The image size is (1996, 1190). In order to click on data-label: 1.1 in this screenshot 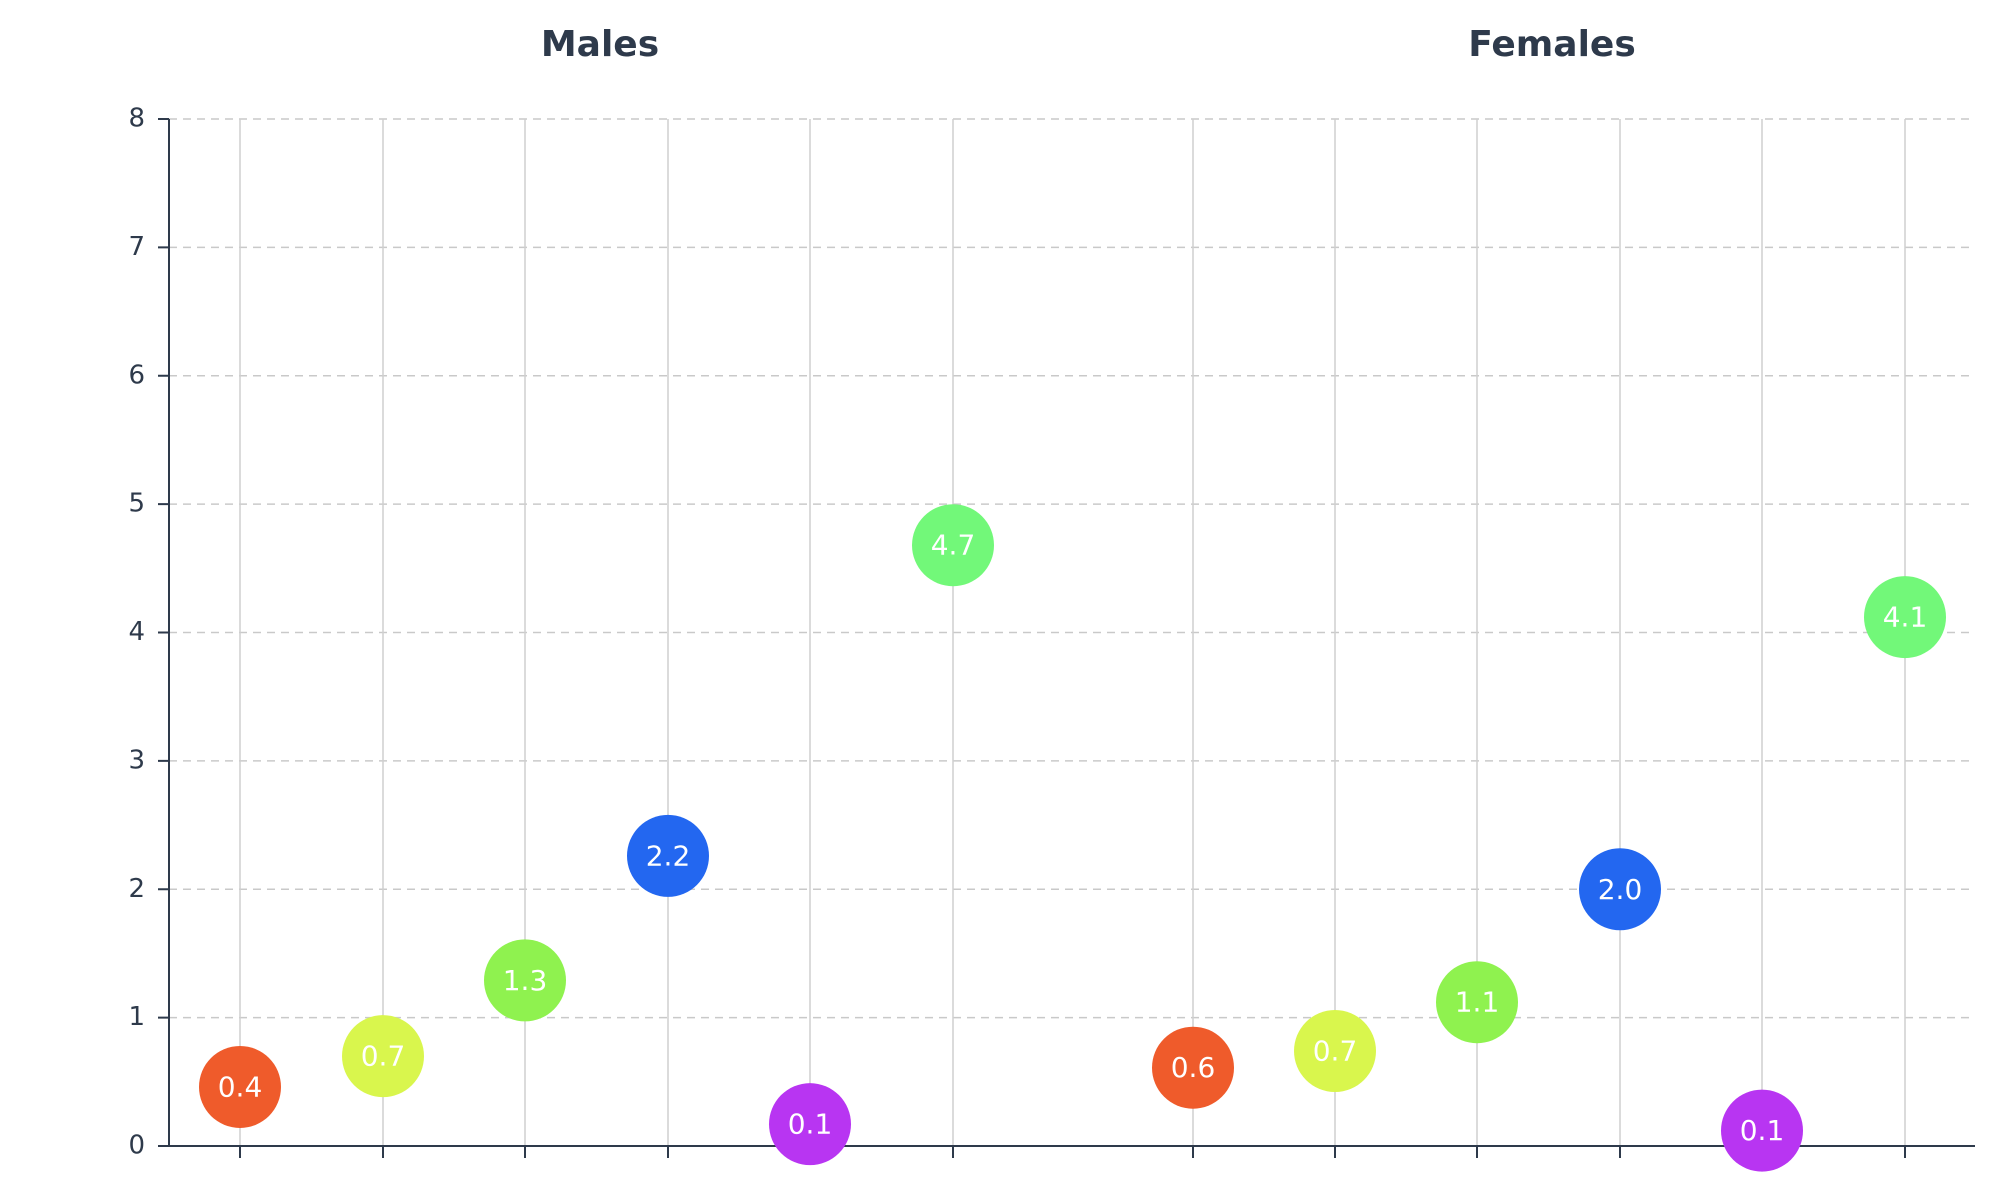, I will do `click(1477, 1002)`.